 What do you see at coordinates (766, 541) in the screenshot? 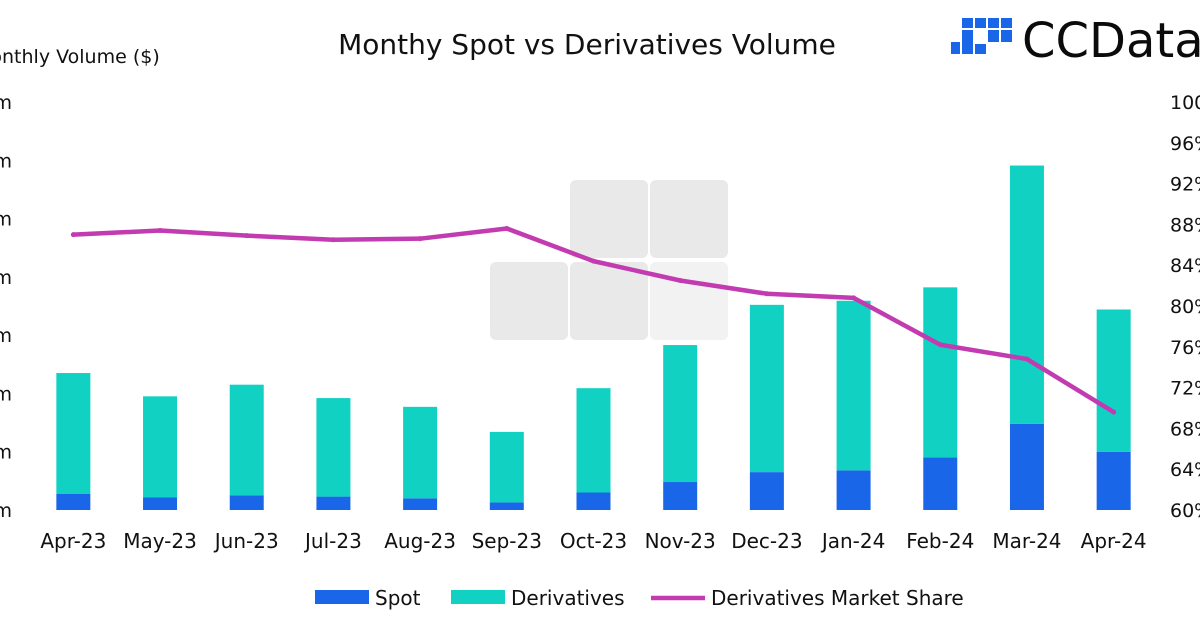
I see `x-tick-label: Dec-23` at bounding box center [766, 541].